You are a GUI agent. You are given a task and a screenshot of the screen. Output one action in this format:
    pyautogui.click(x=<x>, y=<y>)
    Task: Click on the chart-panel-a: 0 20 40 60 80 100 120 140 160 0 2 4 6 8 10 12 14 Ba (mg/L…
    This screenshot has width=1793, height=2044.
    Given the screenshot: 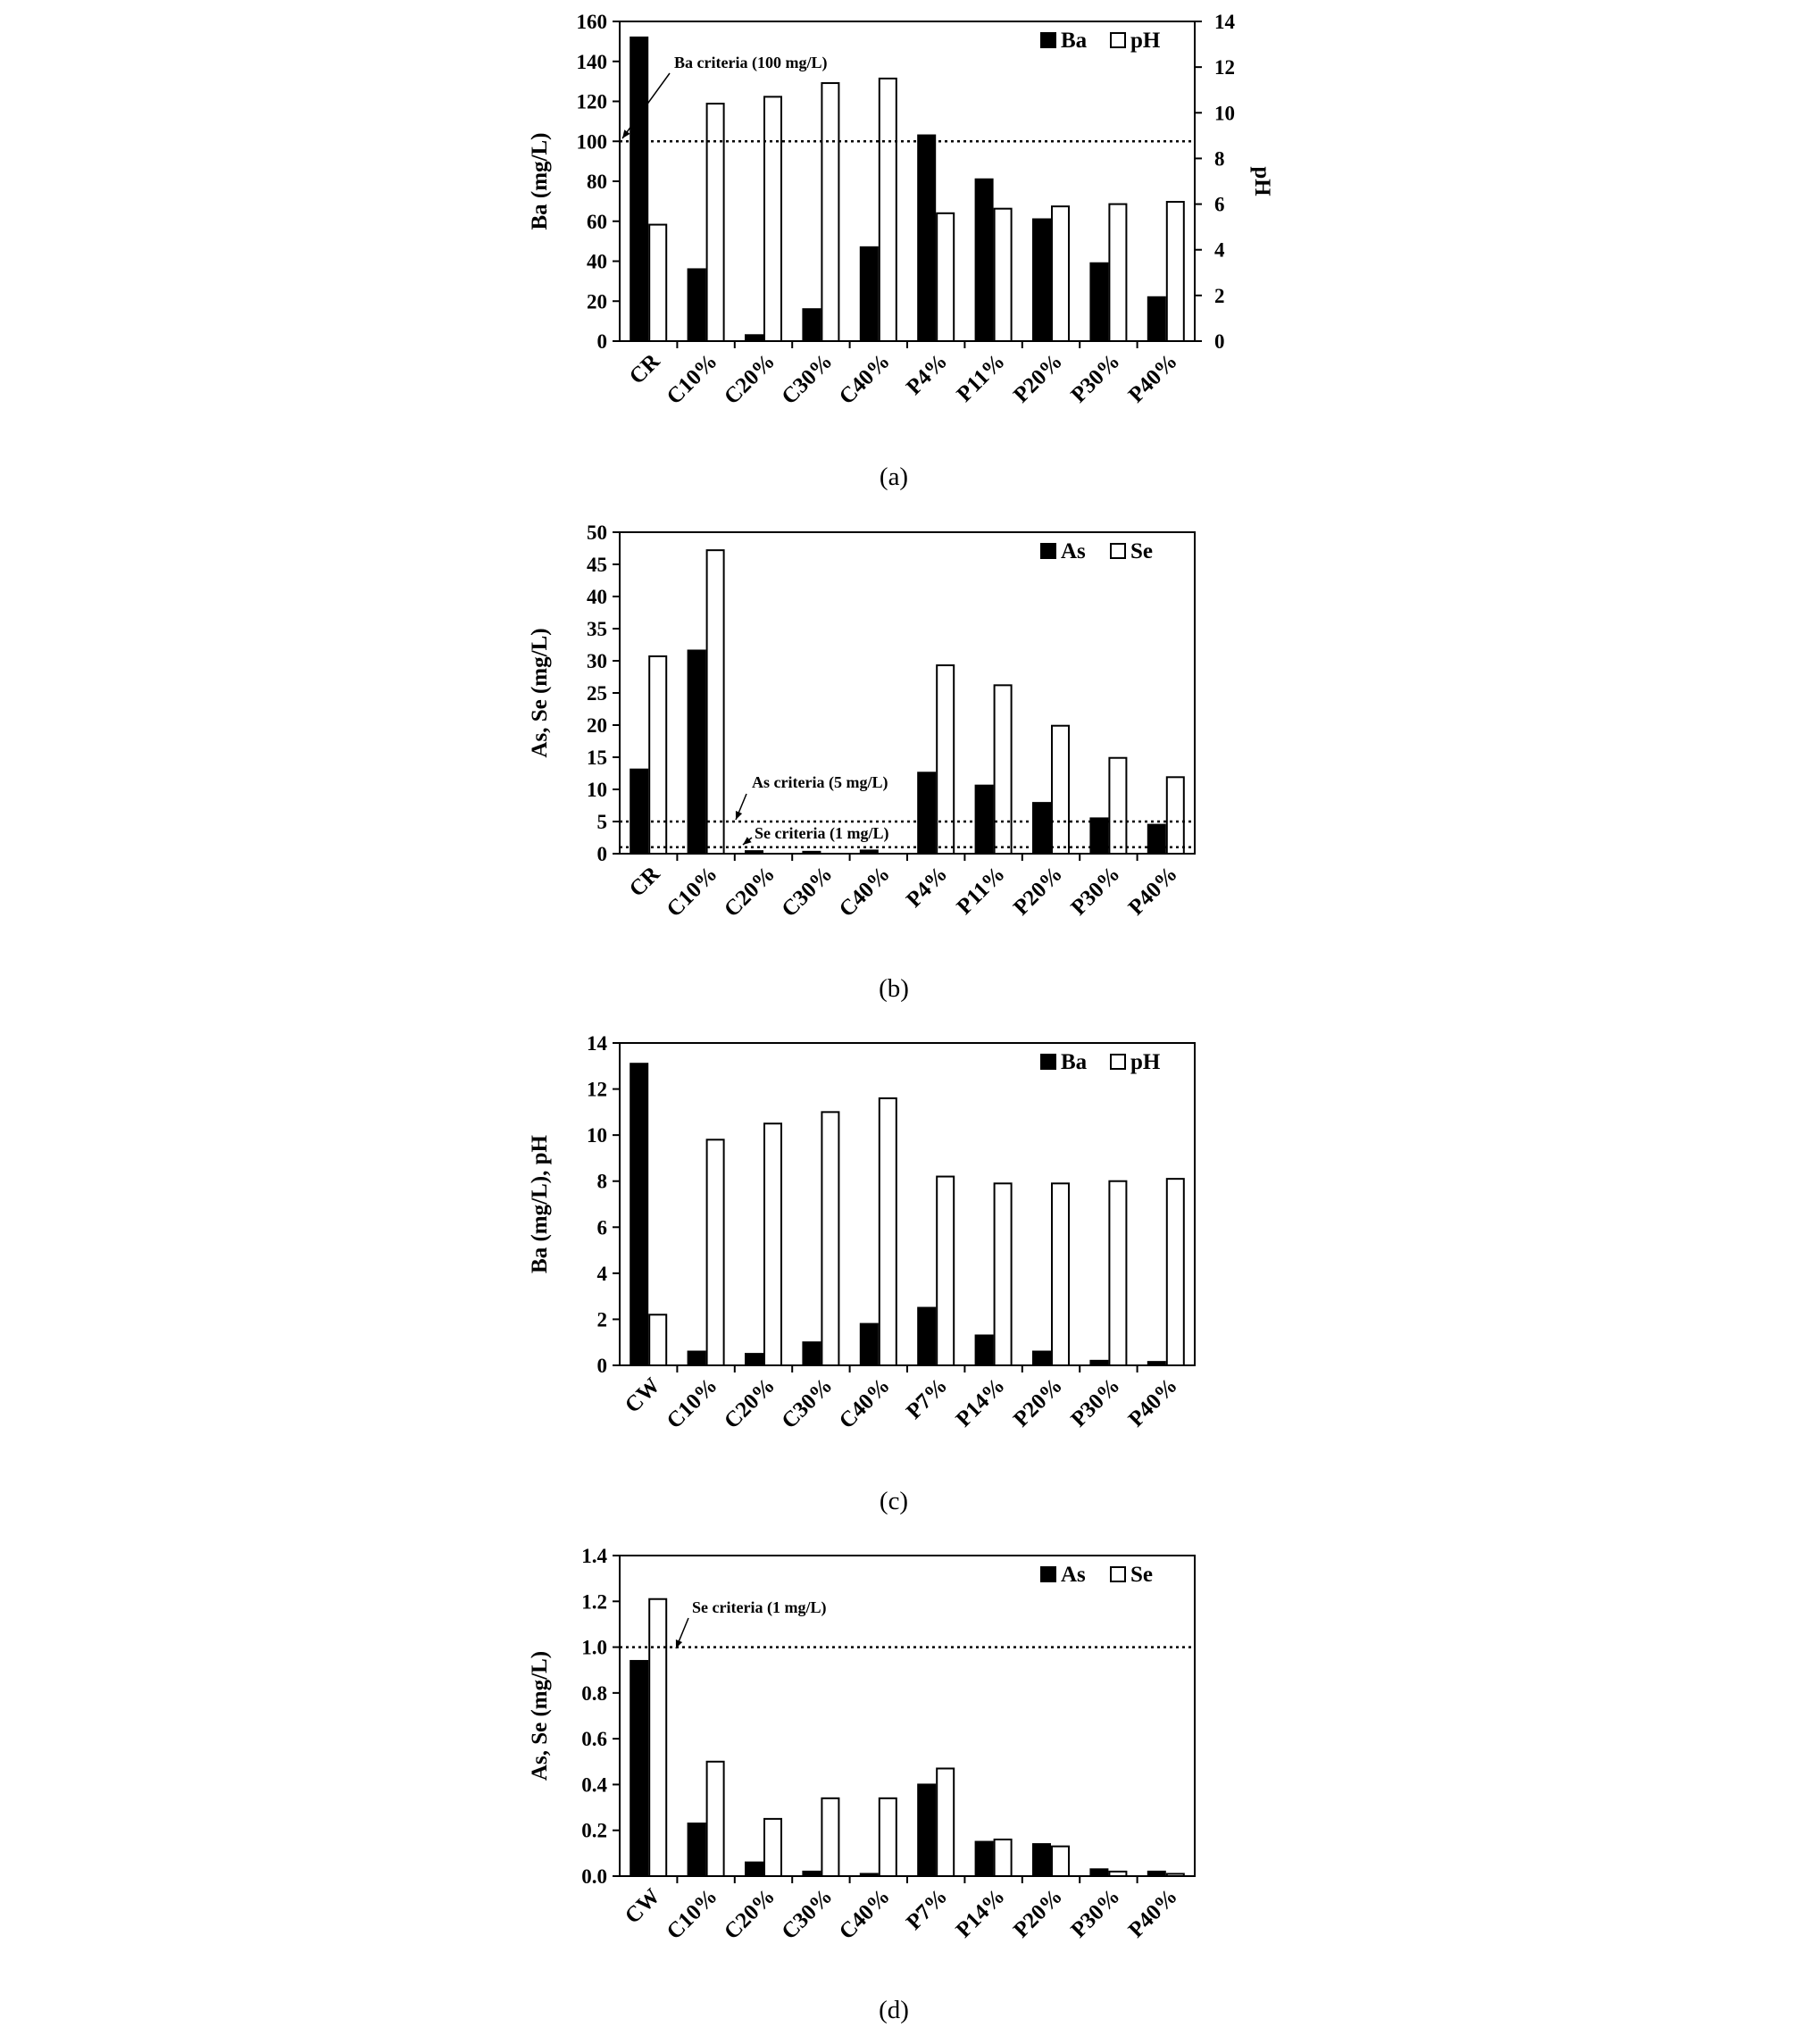 What is the action you would take?
    pyautogui.click(x=901, y=251)
    